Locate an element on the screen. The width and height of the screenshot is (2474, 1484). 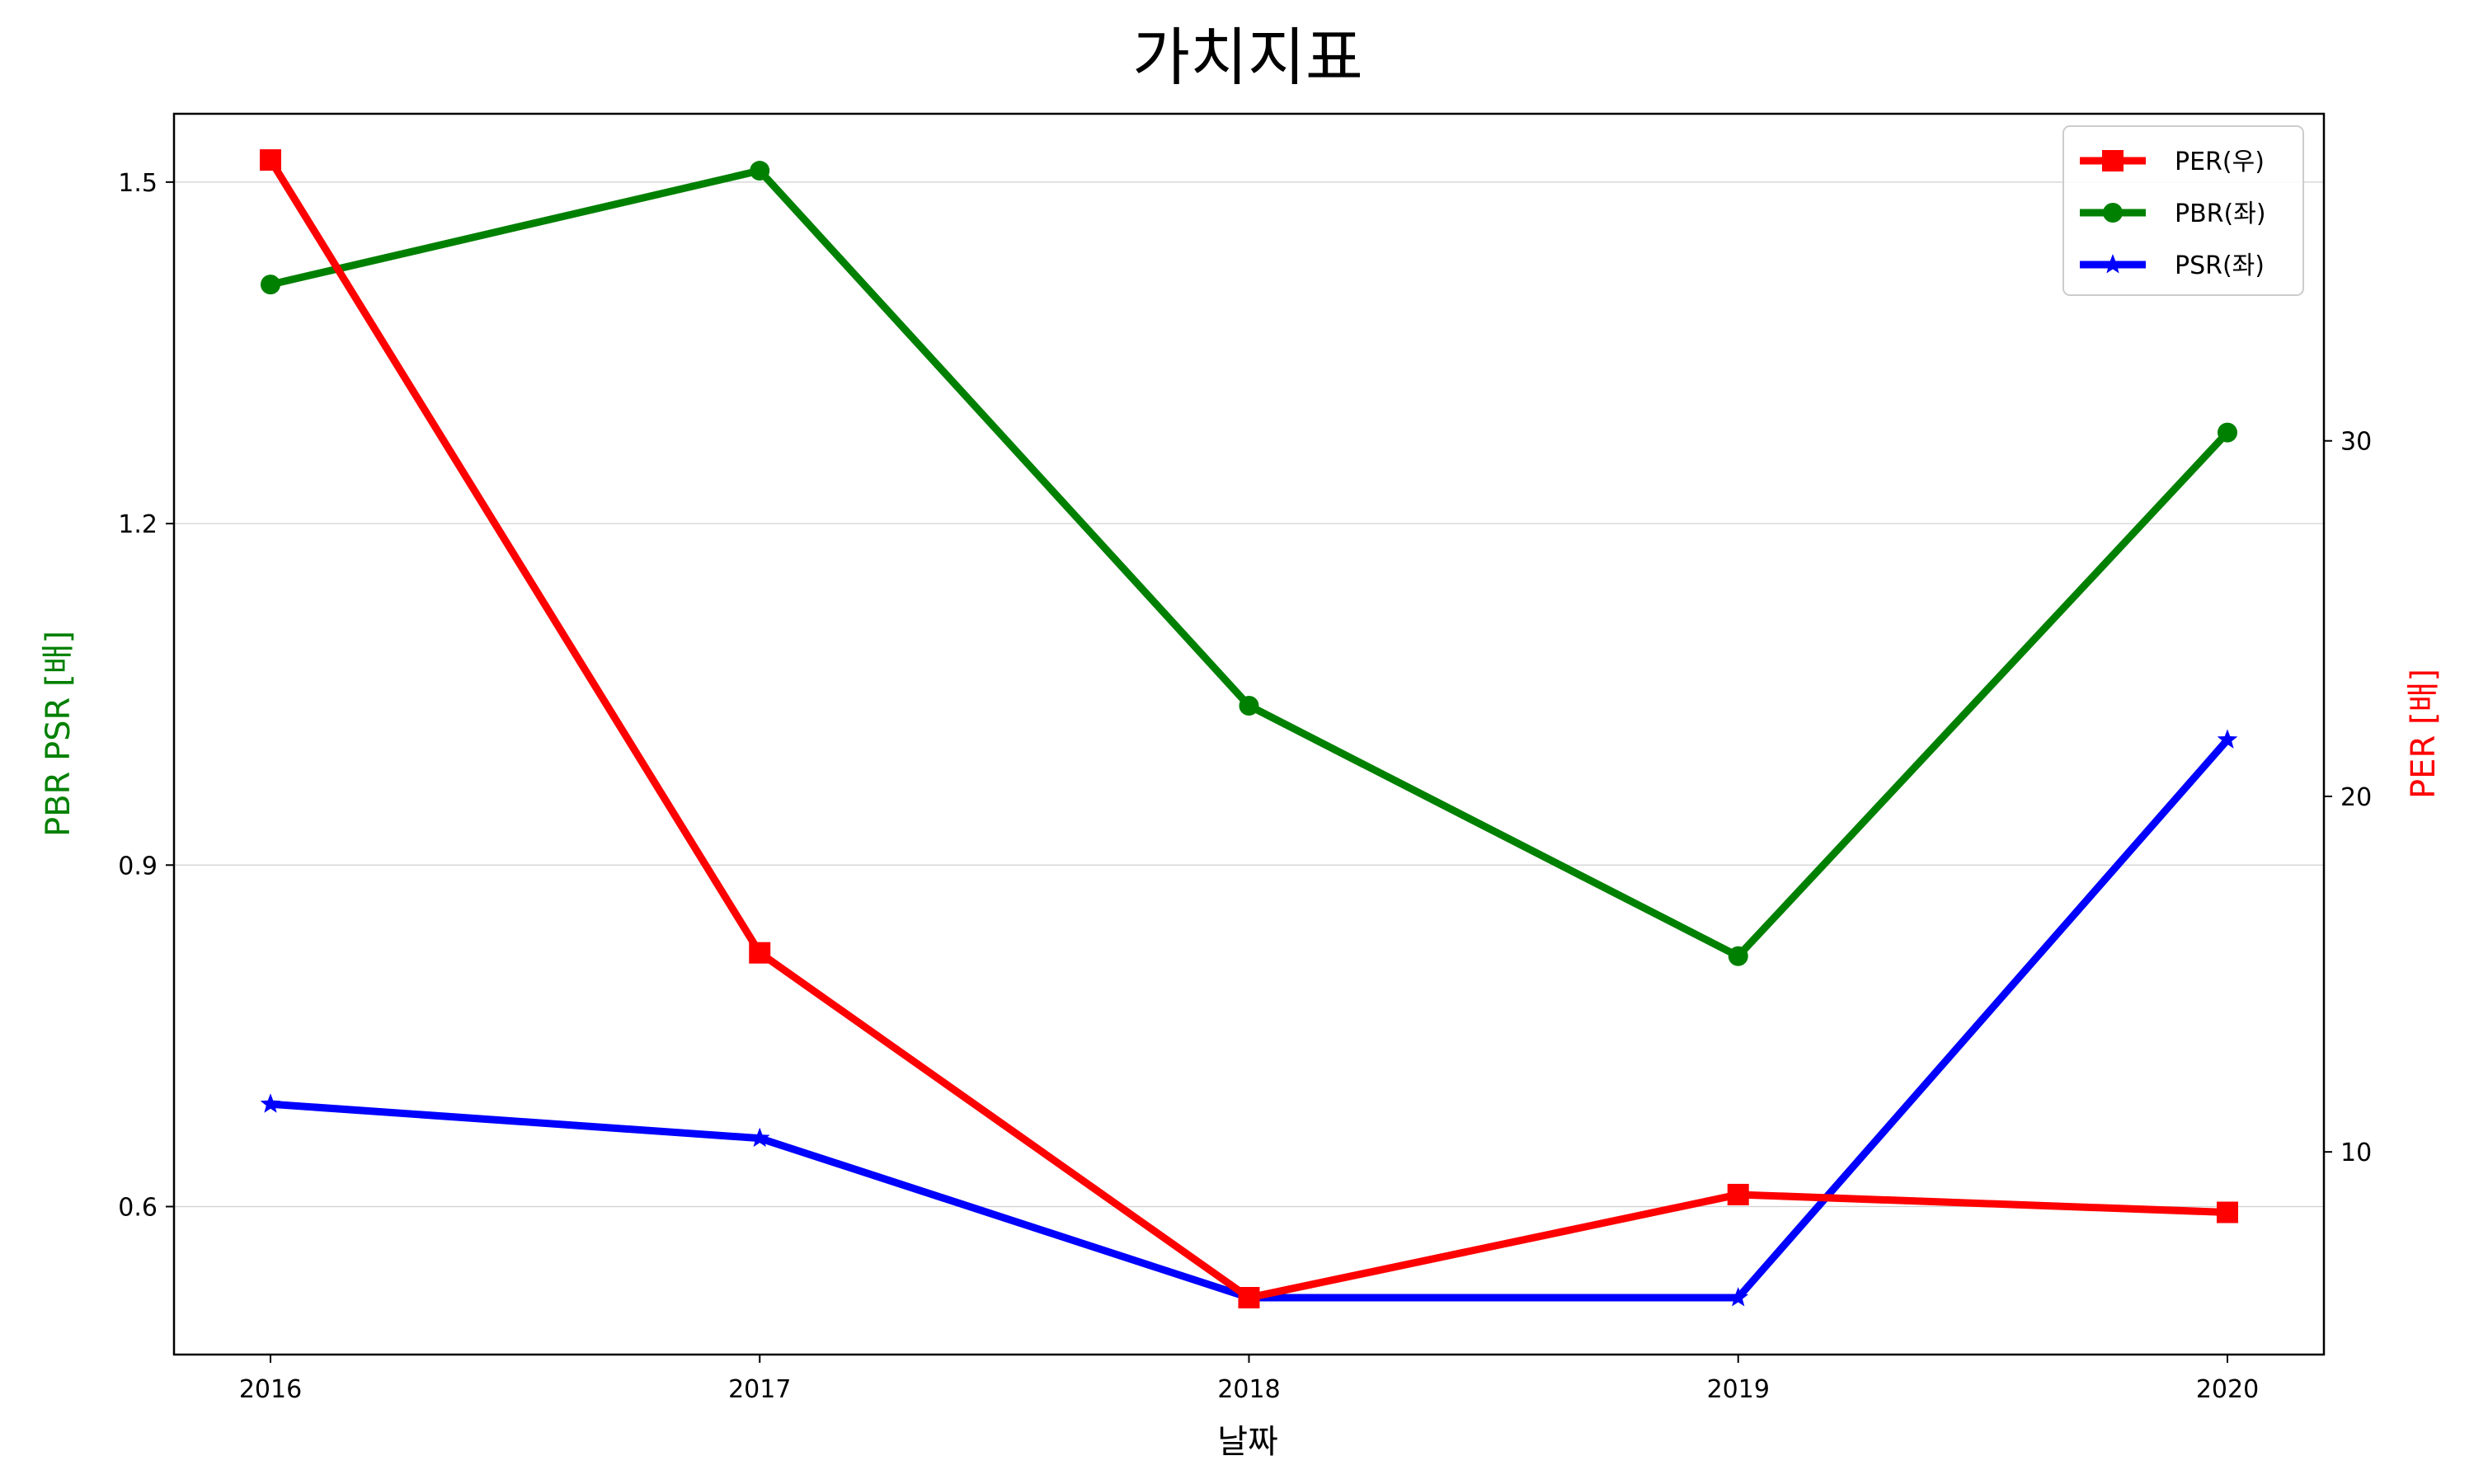
y-right-tick-label: 10 is located at coordinates (2356, 1153).